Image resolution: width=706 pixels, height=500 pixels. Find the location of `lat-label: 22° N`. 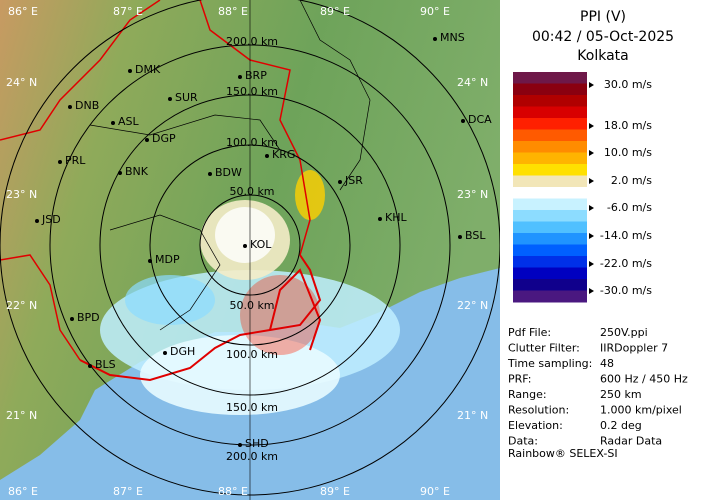

lat-label: 22° N is located at coordinates (472, 305).